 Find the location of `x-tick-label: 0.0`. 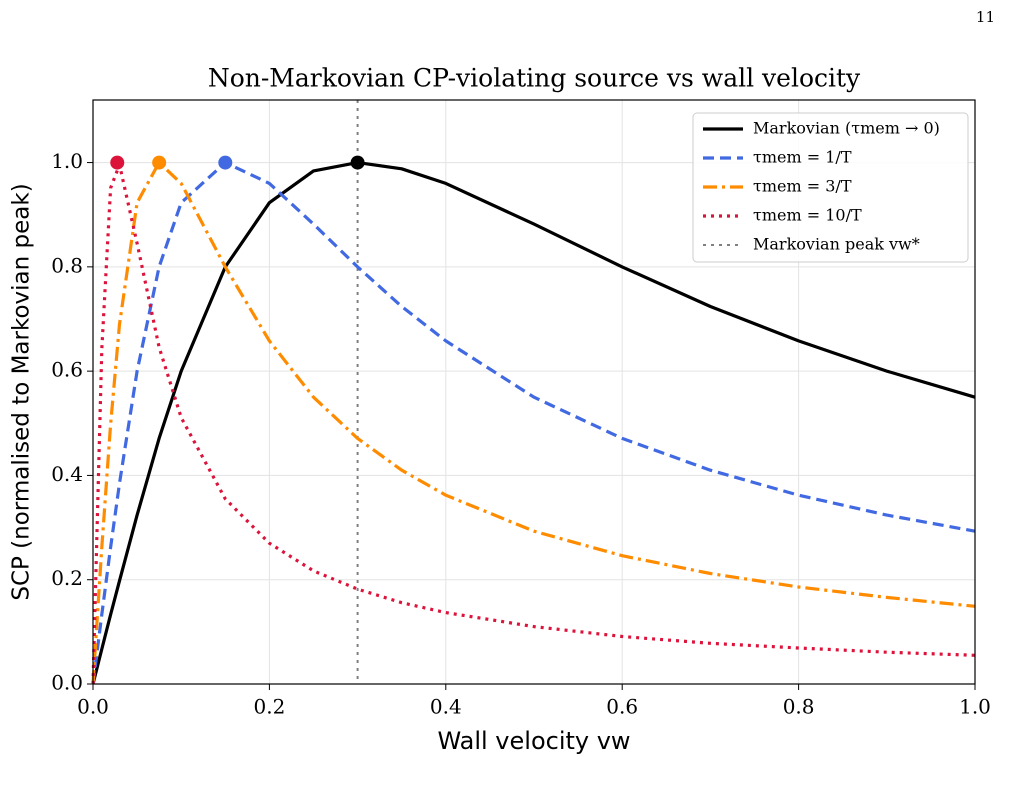

x-tick-label: 0.0 is located at coordinates (93, 707).